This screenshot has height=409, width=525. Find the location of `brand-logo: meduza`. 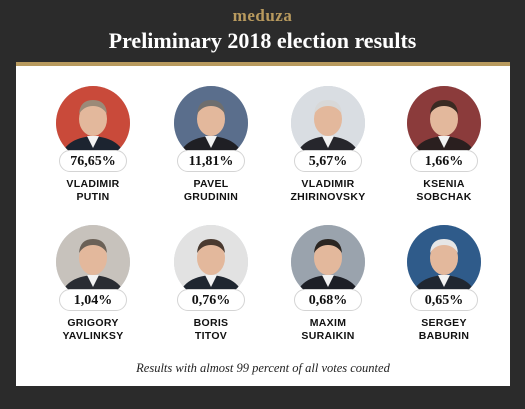

brand-logo: meduza is located at coordinates (262, 15).